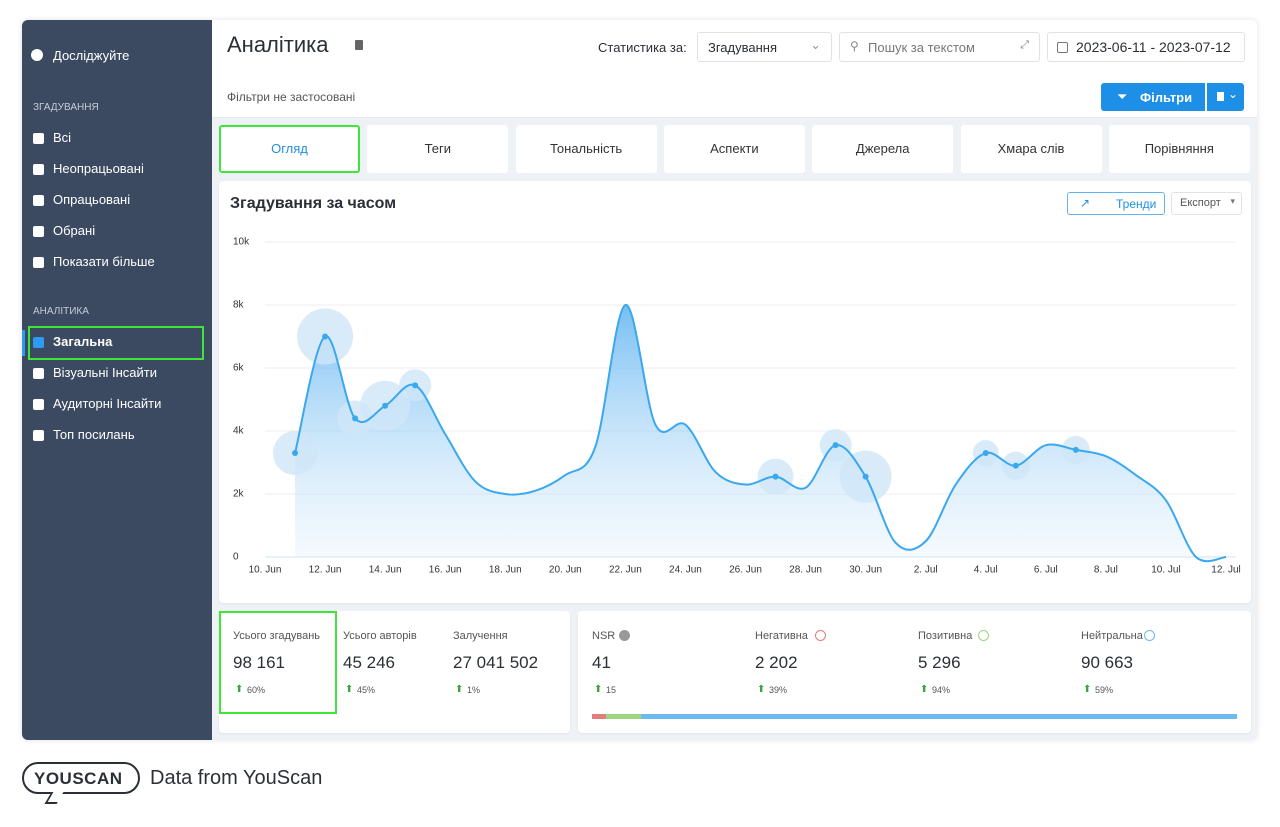  What do you see at coordinates (496, 662) in the screenshot?
I see `stat-value: 27 041 502` at bounding box center [496, 662].